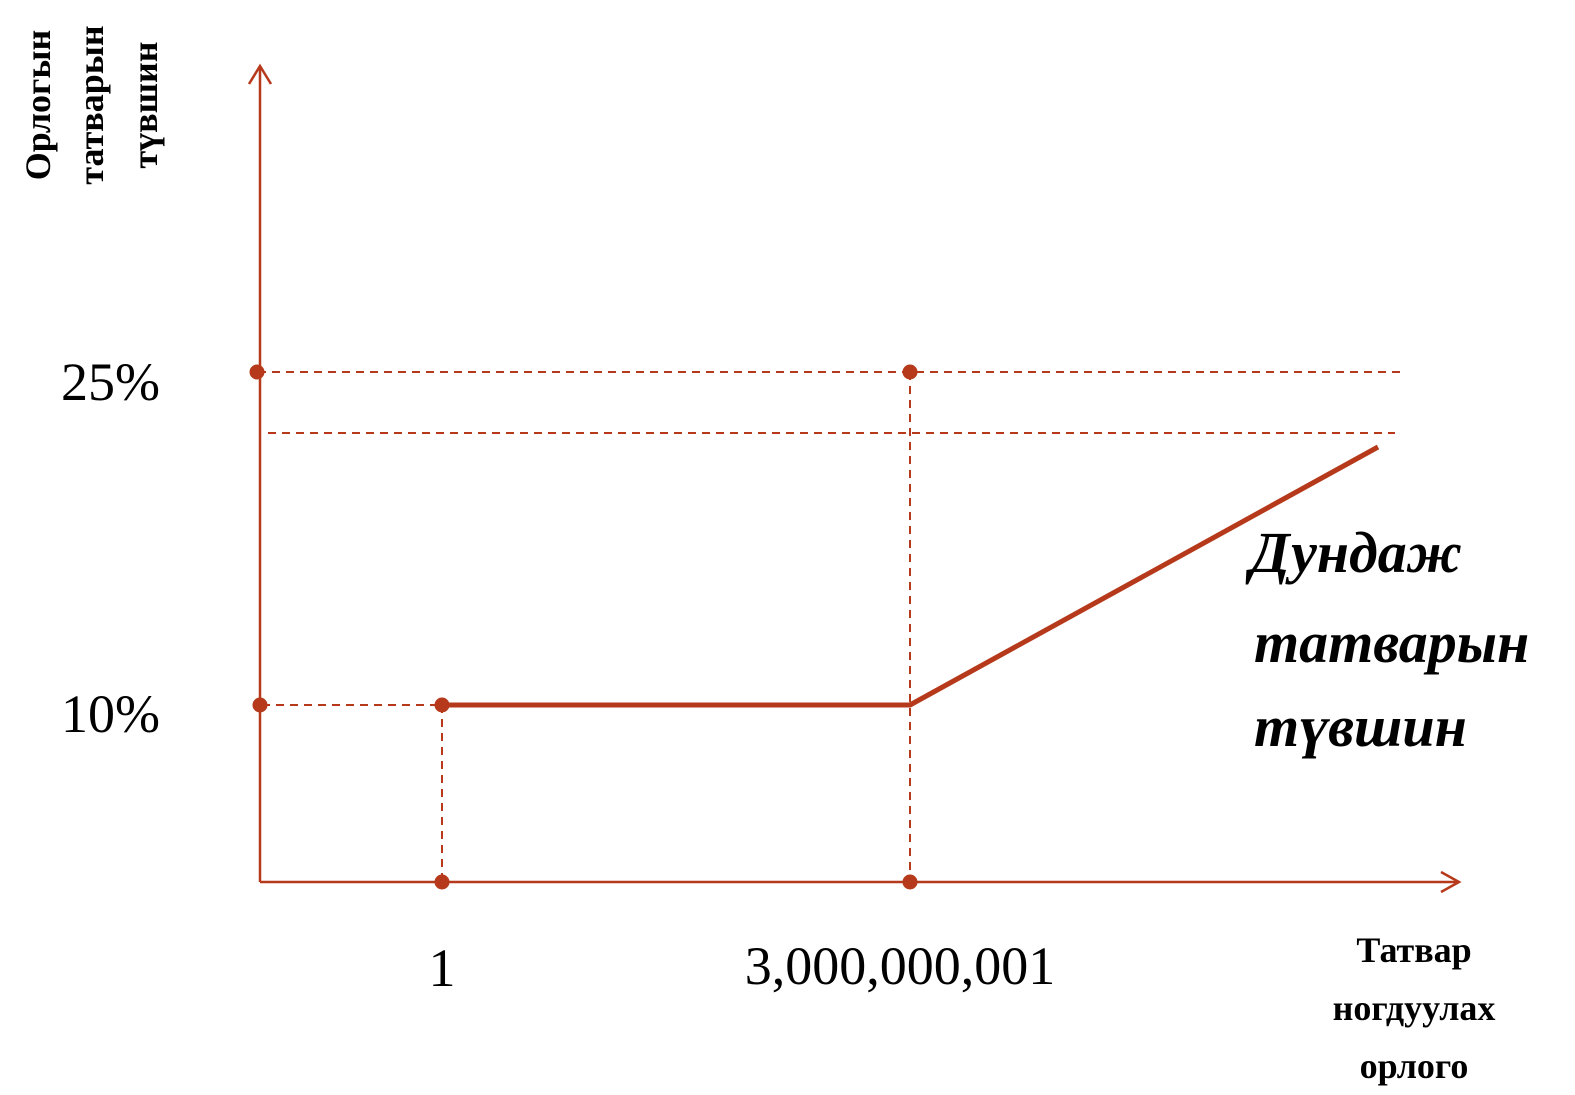  I want to click on x-tick-label-3000000001: 3,000,000,001, so click(900, 966).